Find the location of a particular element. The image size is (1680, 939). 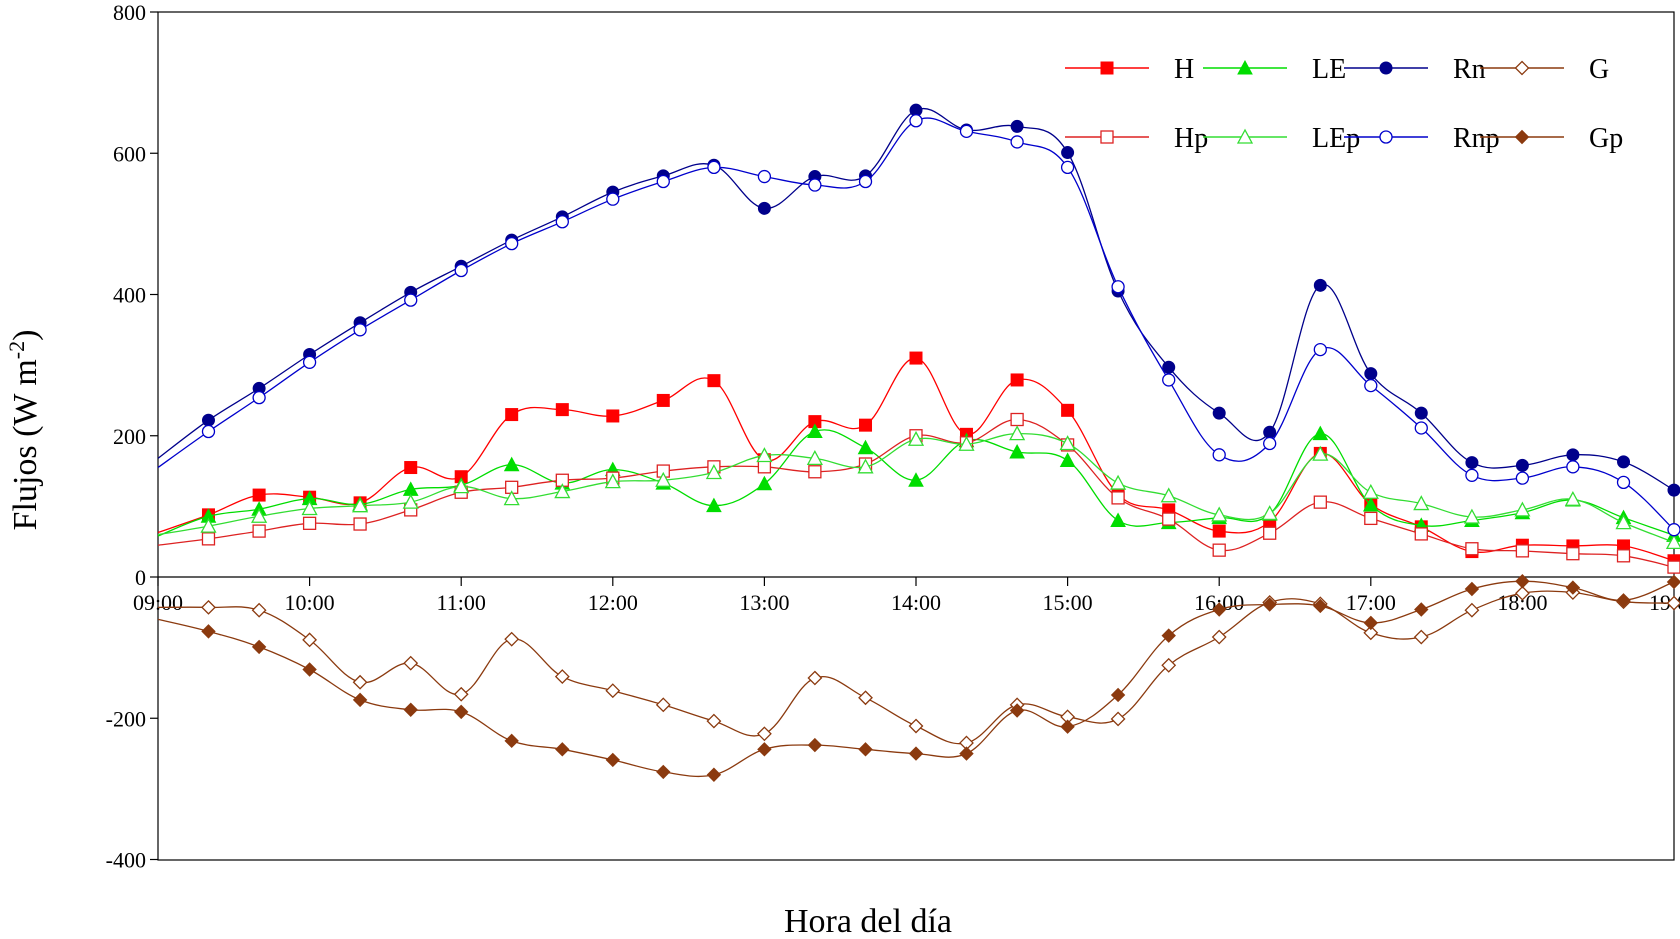

legend-label-hp: Hp is located at coordinates (1191, 138).